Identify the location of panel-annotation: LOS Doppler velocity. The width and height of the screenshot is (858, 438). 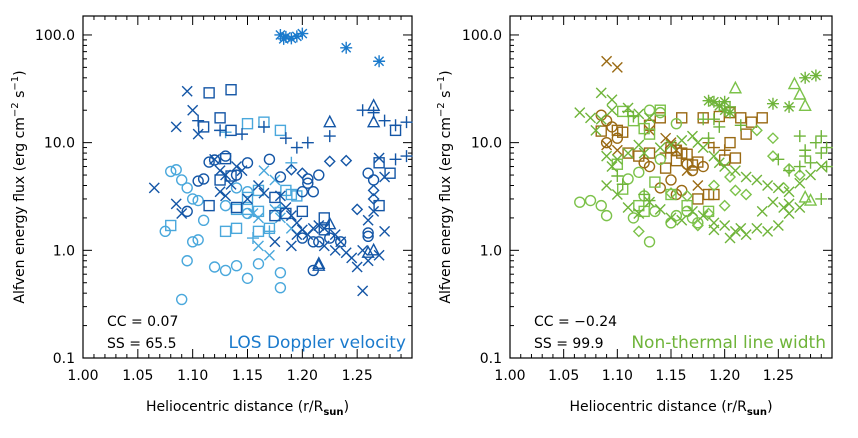
(317, 343).